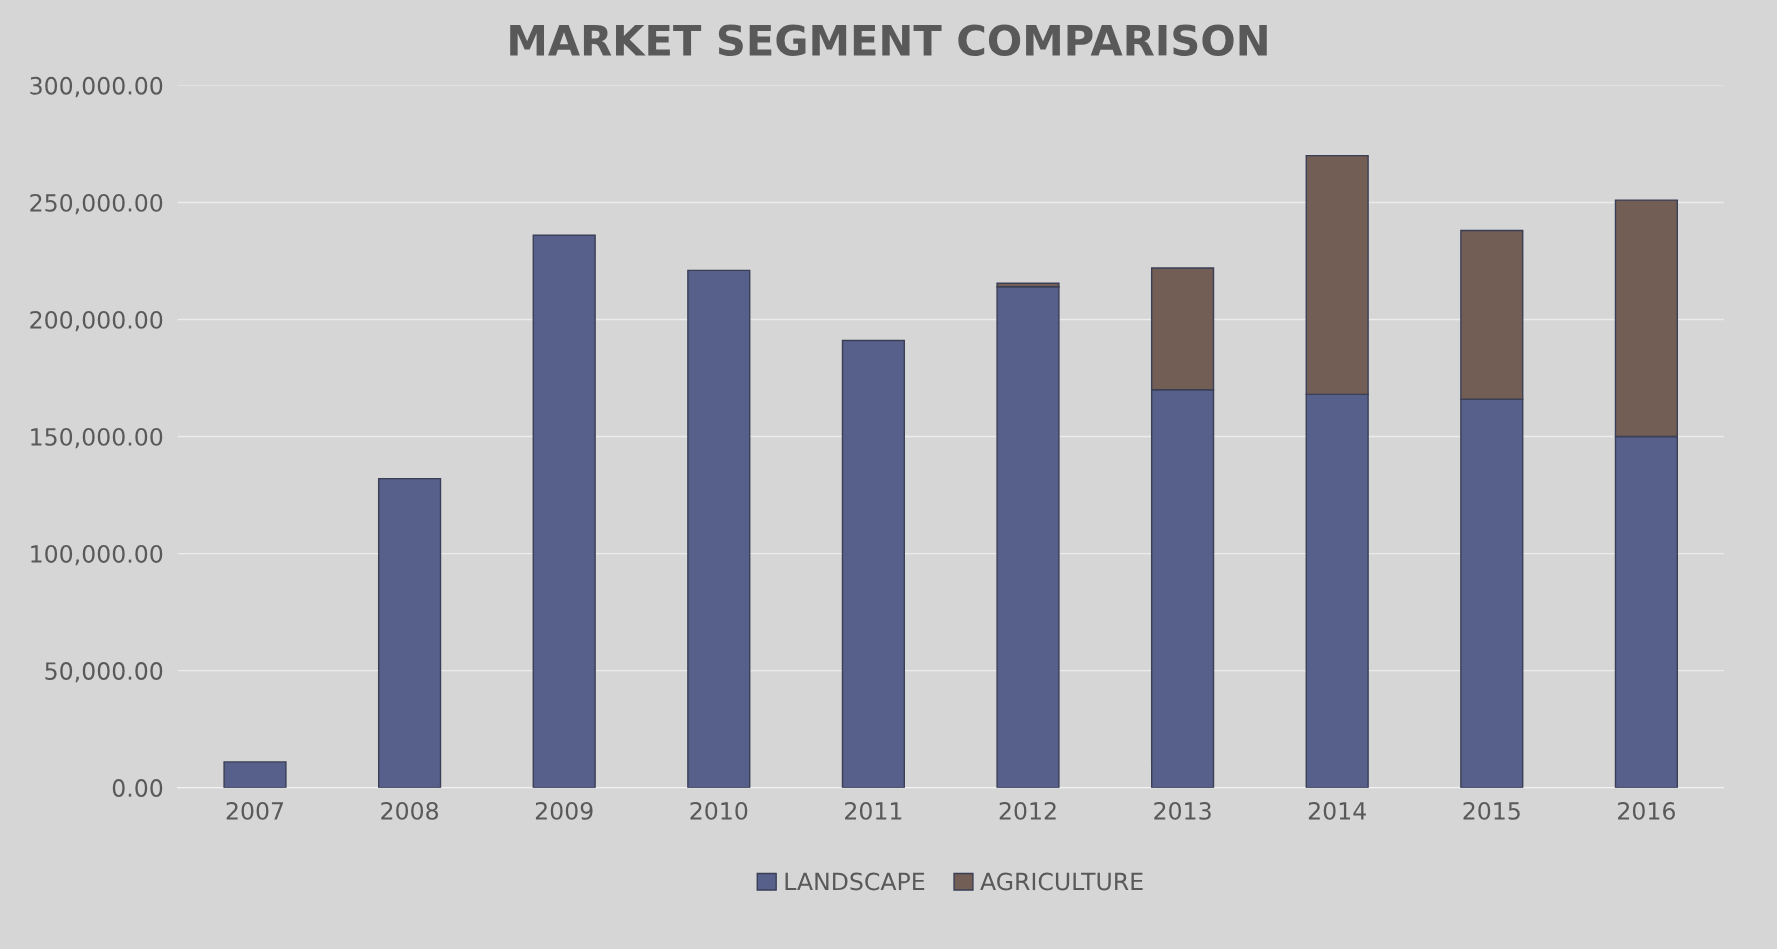  I want to click on chart-title: MARKET SEGMENT COMPARISON, so click(888, 40).